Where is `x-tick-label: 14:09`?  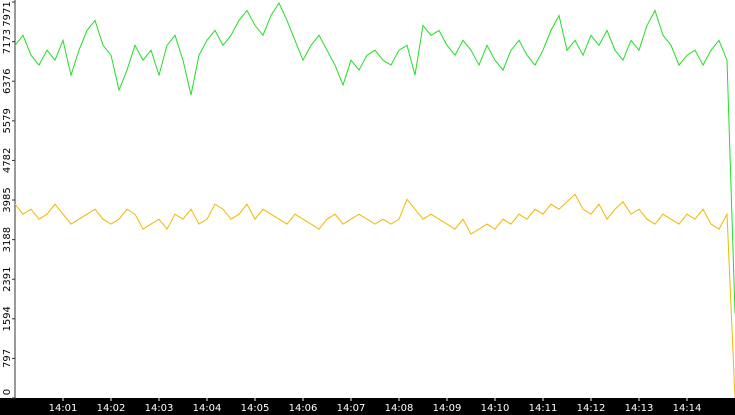 x-tick-label: 14:09 is located at coordinates (447, 408).